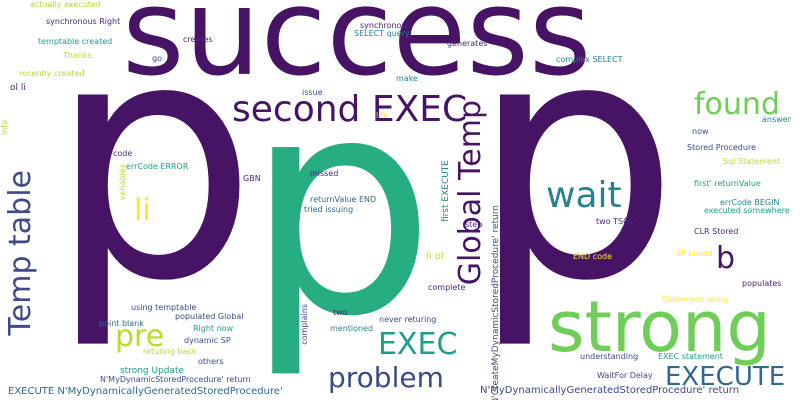 The width and height of the screenshot is (800, 400). I want to click on word-success: success, so click(356, 47).